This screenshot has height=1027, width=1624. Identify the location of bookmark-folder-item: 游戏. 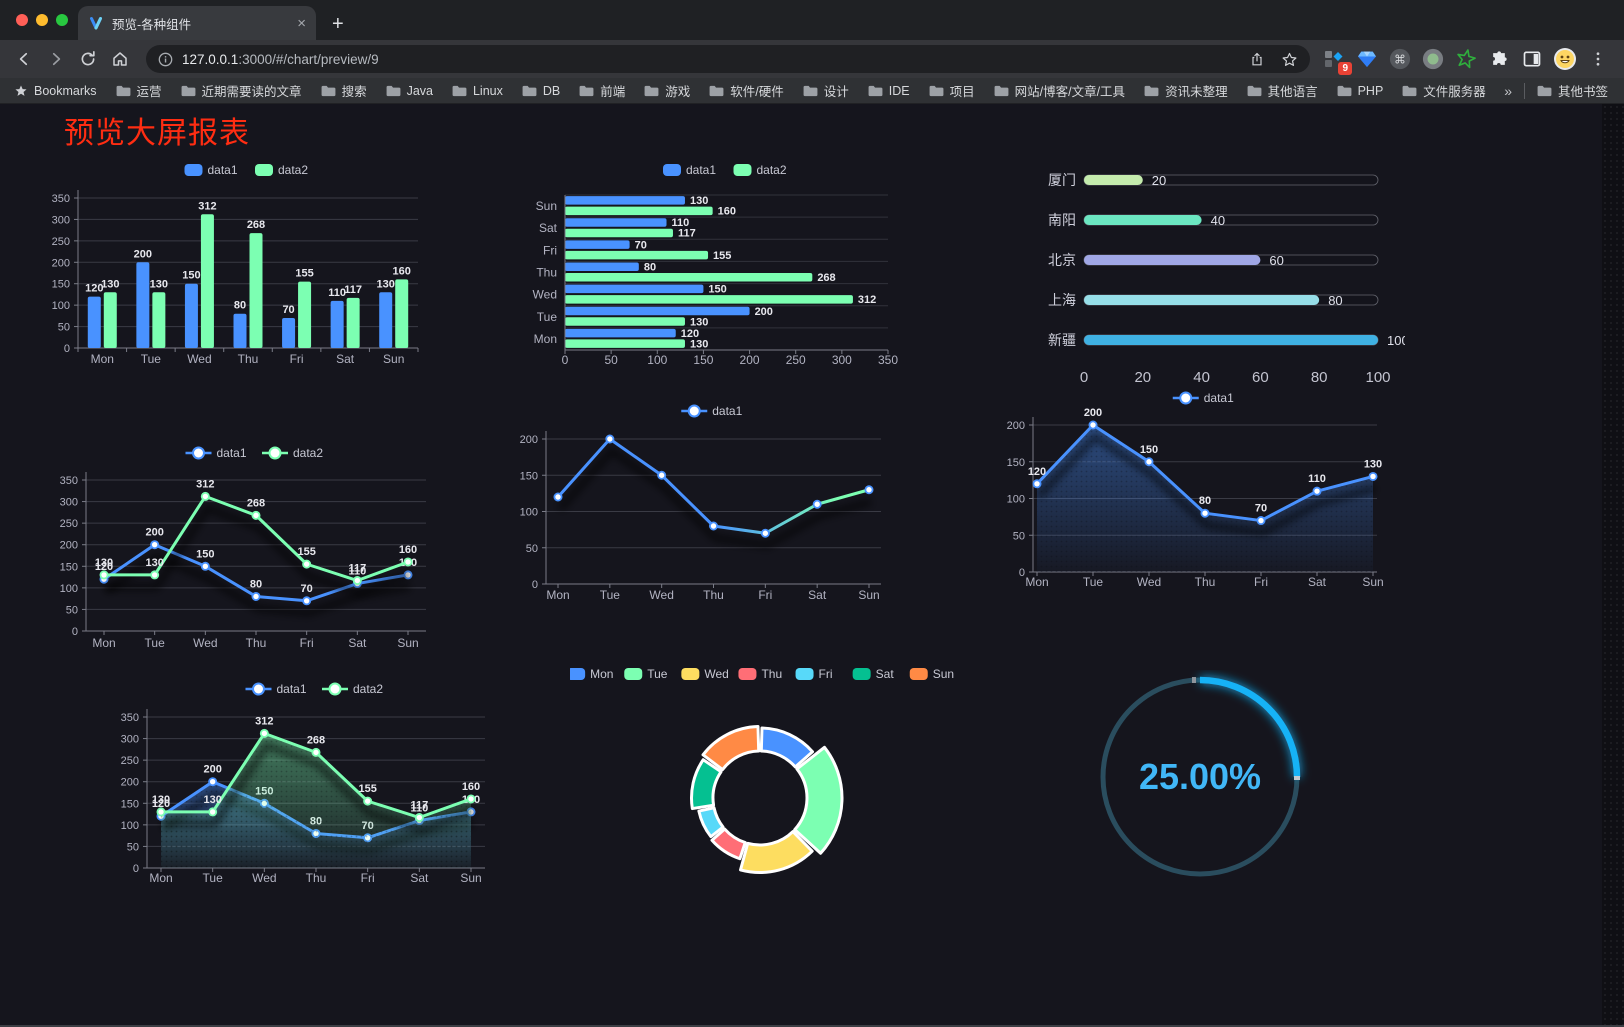
(667, 90).